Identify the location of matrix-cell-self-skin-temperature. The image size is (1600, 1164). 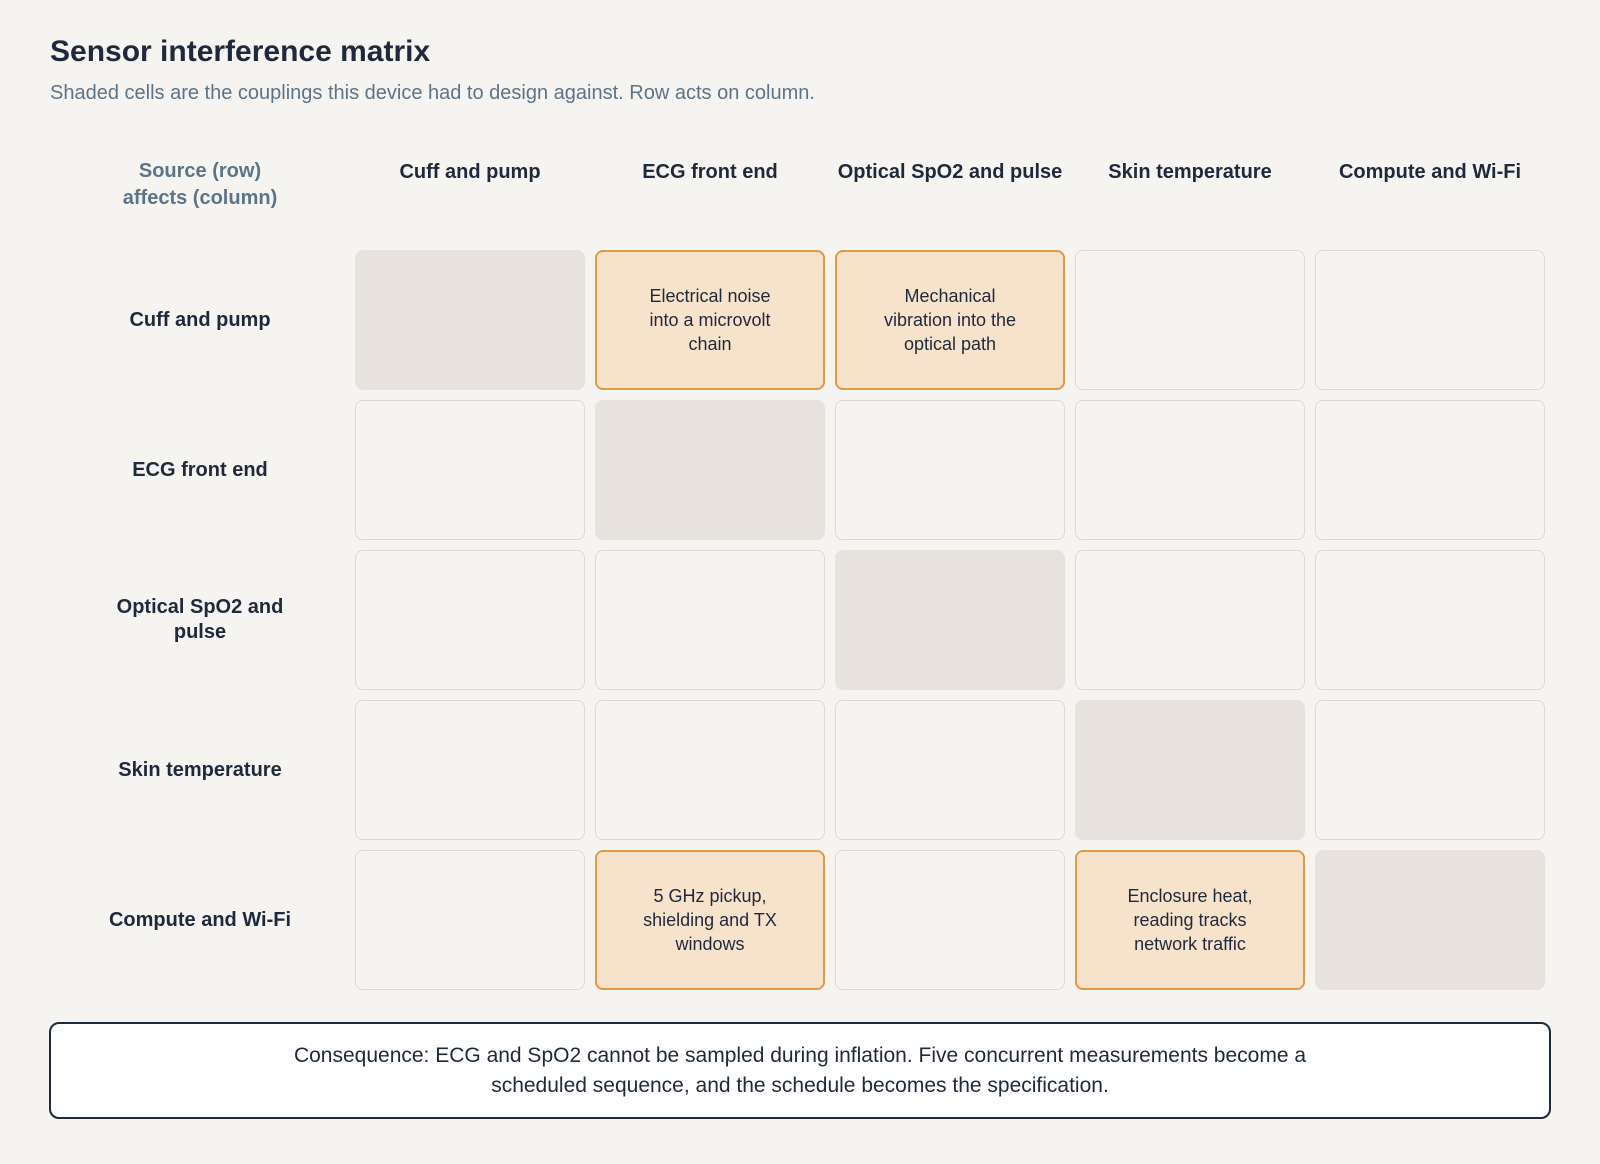
(1190, 770).